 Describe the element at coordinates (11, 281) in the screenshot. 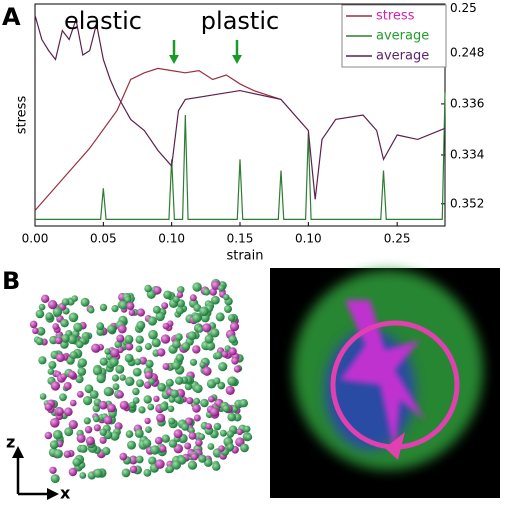

I see `panel-label: B` at that location.